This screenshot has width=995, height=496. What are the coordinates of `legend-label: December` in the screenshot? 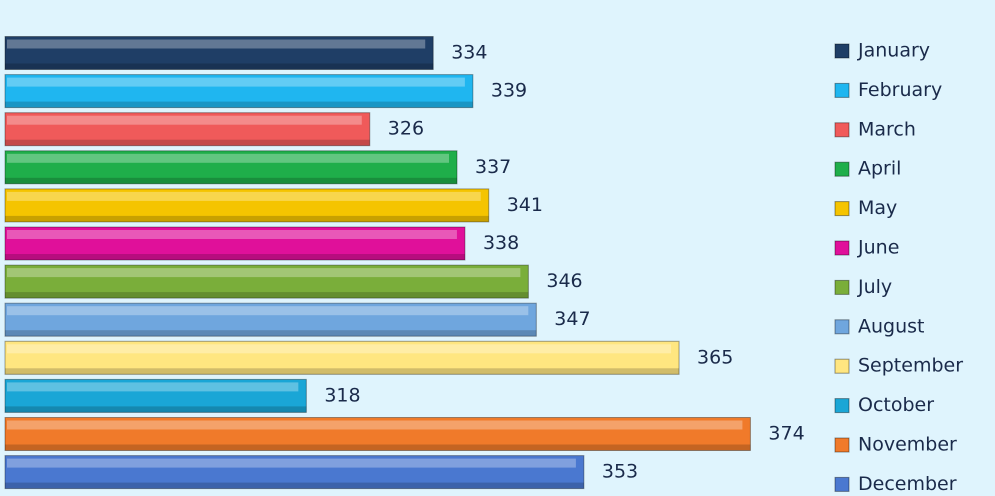 It's located at (907, 484).